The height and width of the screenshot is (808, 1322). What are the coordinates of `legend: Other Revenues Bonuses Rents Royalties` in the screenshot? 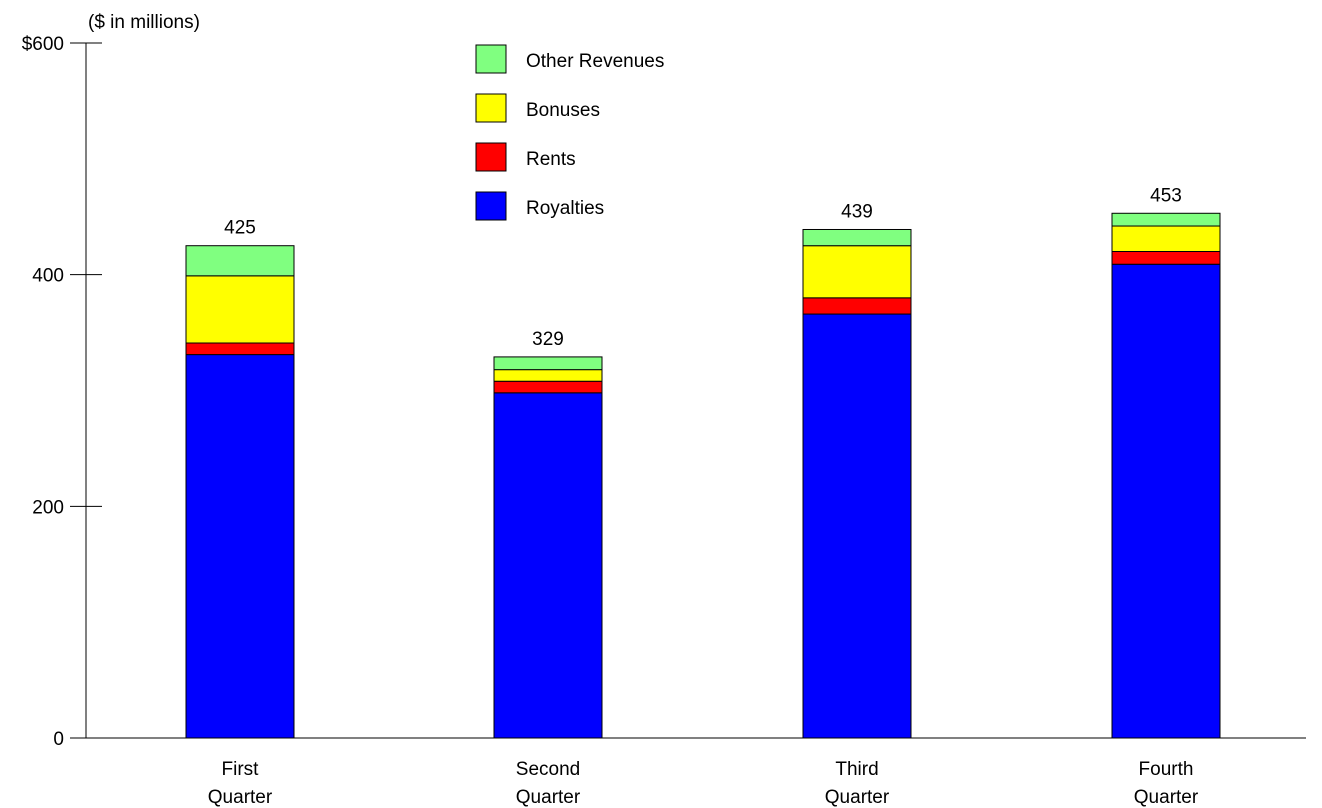 It's located at (569, 132).